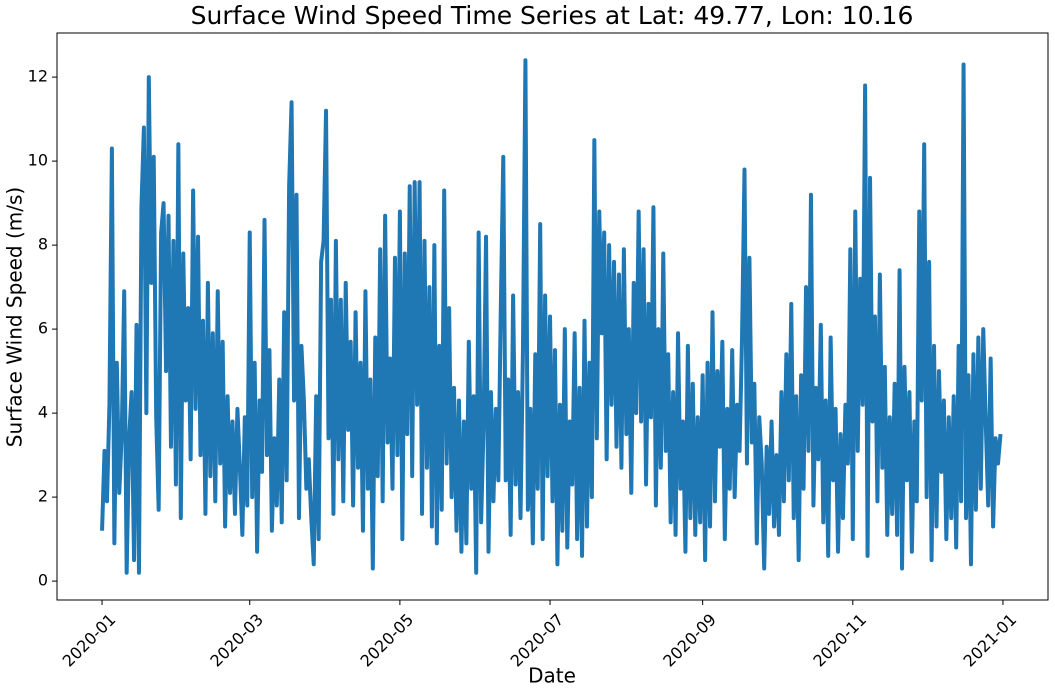 The image size is (1055, 695). I want to click on x-tick-label: 2020-07, so click(537, 640).